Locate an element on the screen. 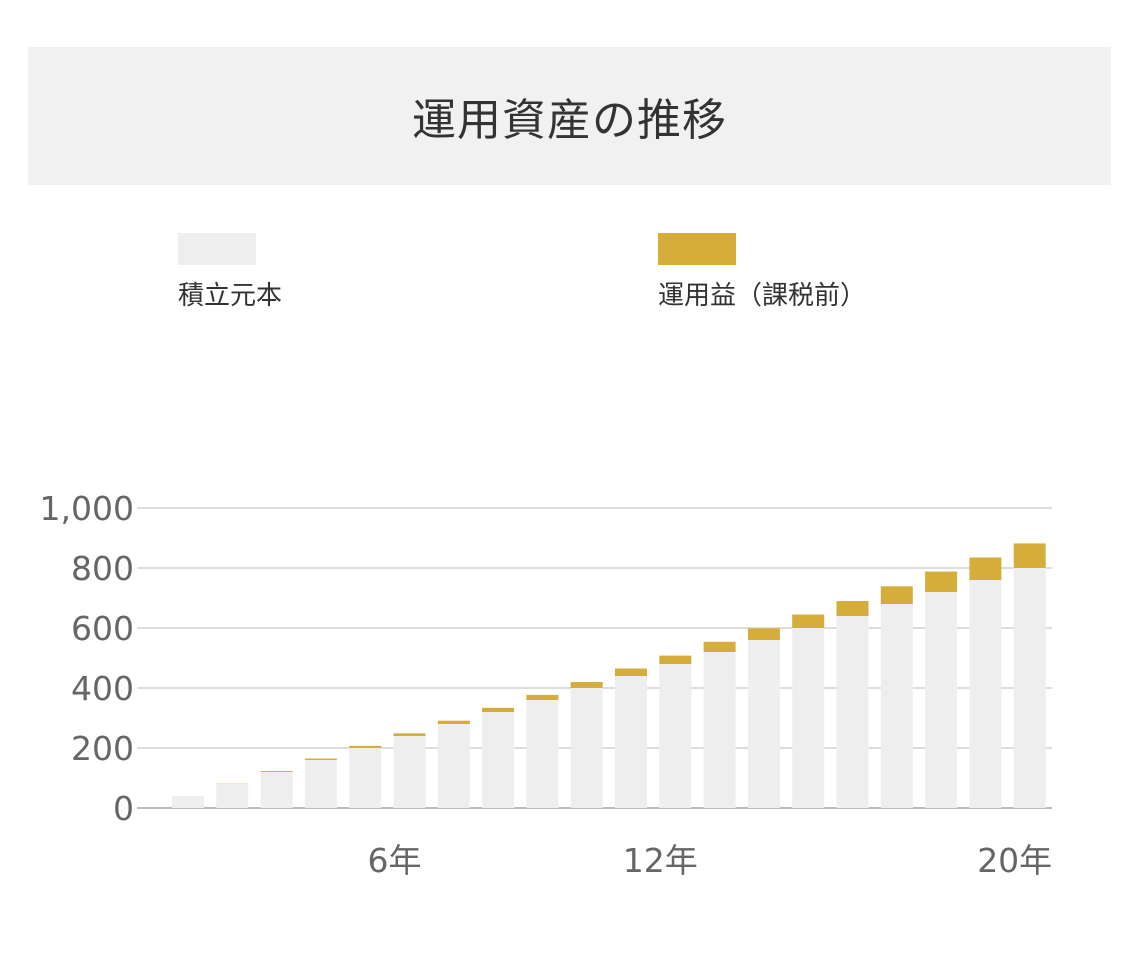 The width and height of the screenshot is (1125, 961). y-tick-label: 600 is located at coordinates (102, 628).